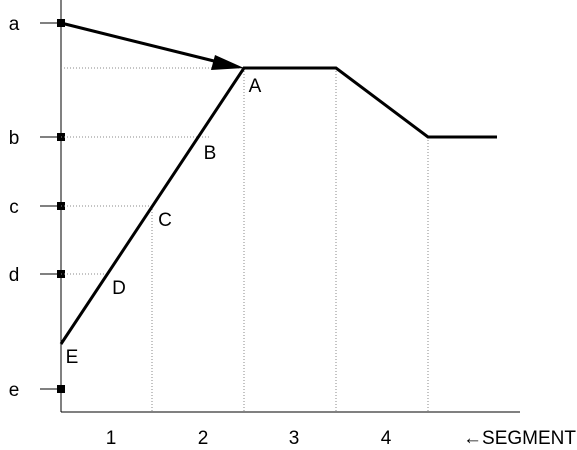 This screenshot has height=450, width=577. What do you see at coordinates (14, 390) in the screenshot?
I see `level-label-e: e` at bounding box center [14, 390].